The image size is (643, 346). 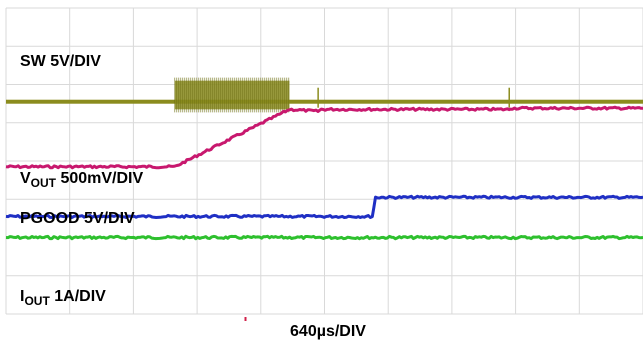 What do you see at coordinates (82, 180) in the screenshot?
I see `vout-trace-label: VOUT 500mV/DIV` at bounding box center [82, 180].